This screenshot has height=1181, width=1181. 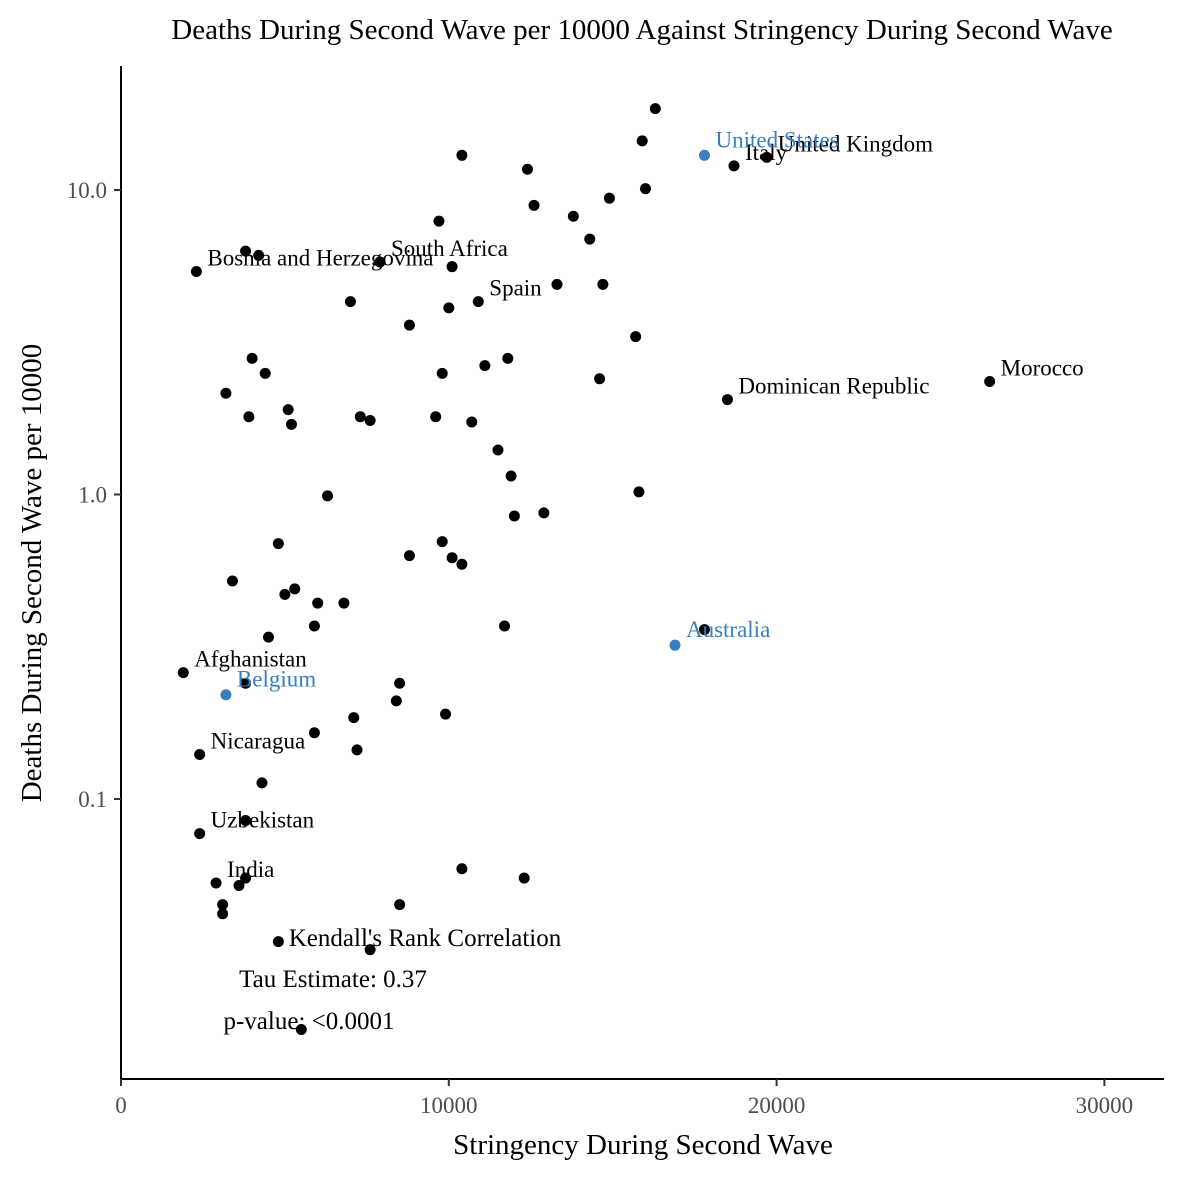 What do you see at coordinates (276, 679) in the screenshot?
I see `point-label-belgium: Belgium` at bounding box center [276, 679].